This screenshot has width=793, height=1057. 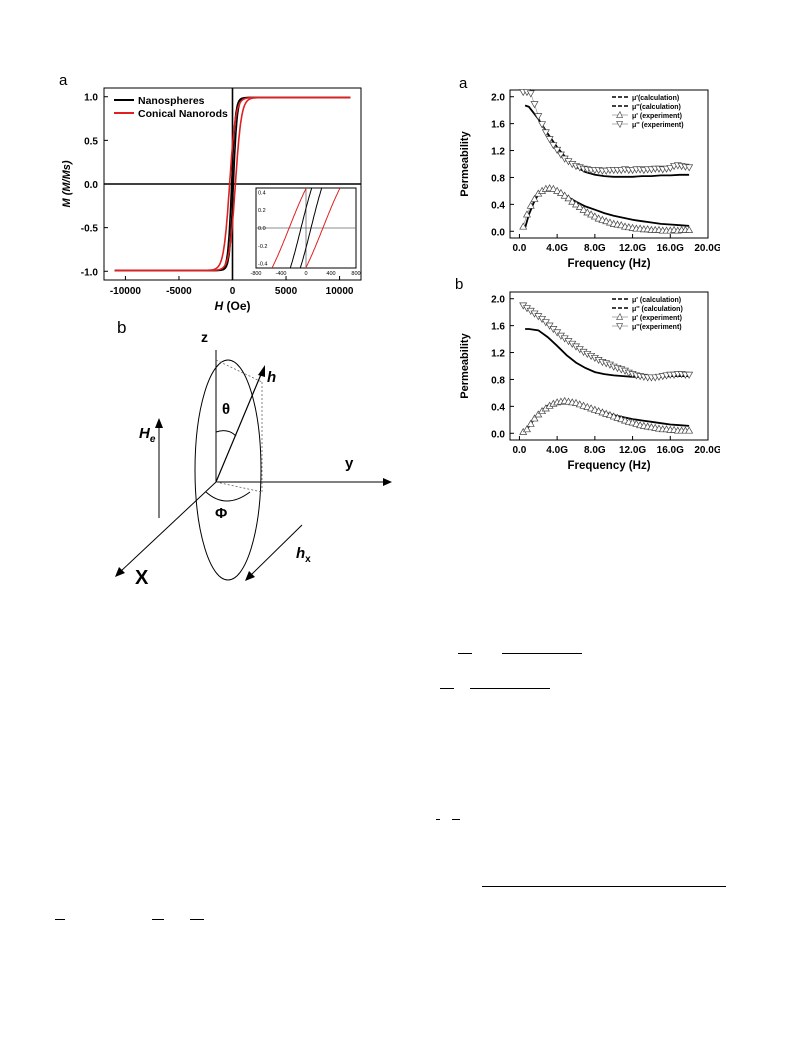 I want to click on He-label-main: H, so click(x=145, y=433).